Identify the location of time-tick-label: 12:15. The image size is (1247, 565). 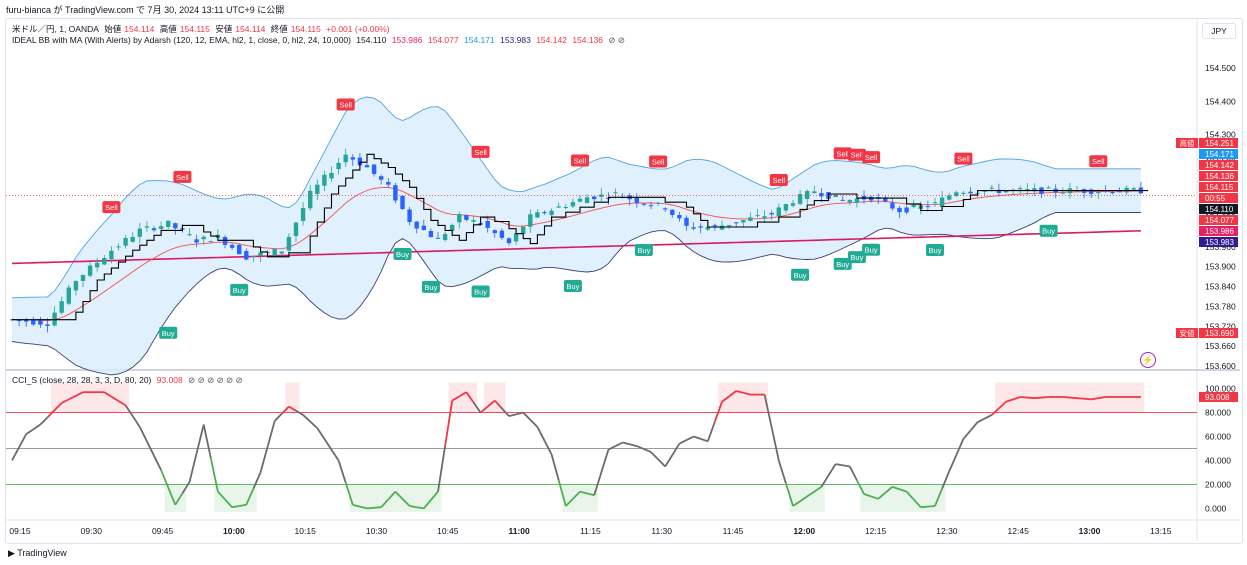
(876, 531).